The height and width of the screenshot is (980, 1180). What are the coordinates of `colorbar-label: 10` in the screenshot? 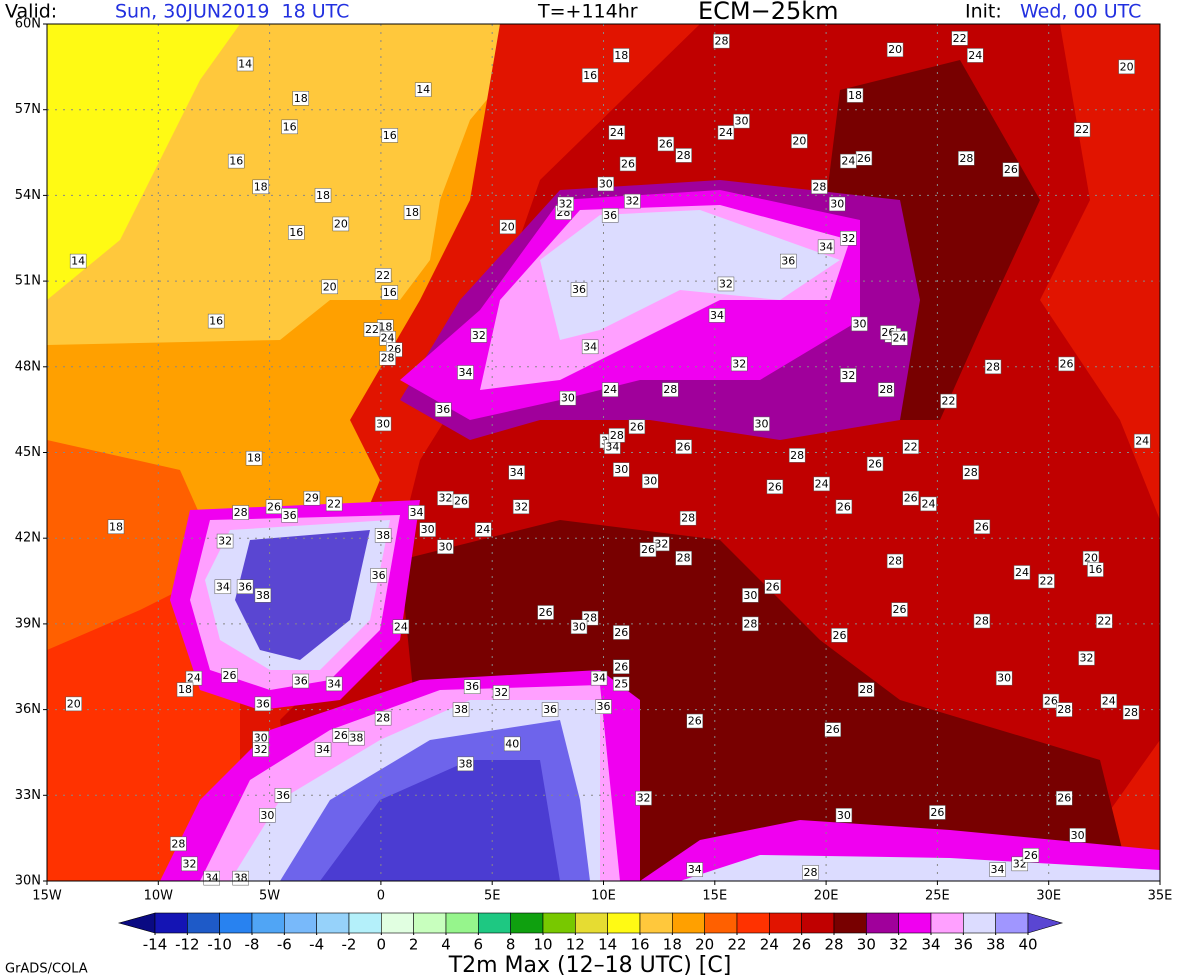 It's located at (542, 945).